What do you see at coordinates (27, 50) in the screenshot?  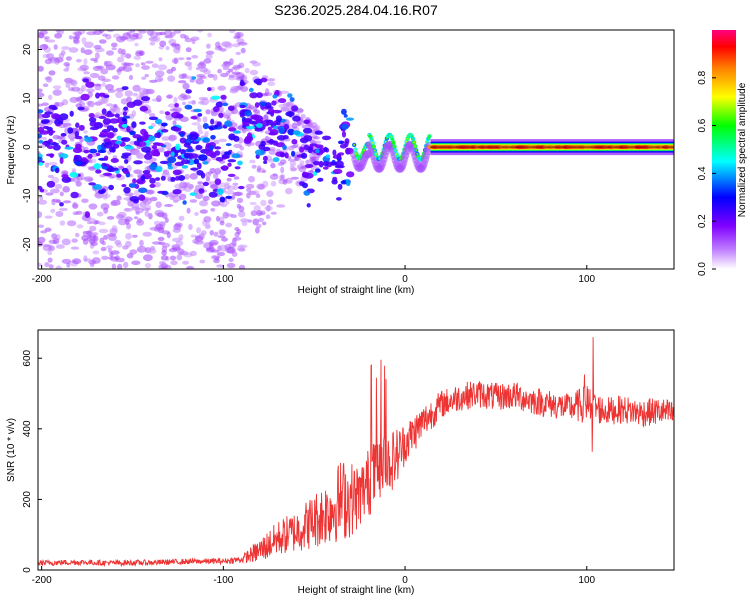 I see `y-tick-label: 20` at bounding box center [27, 50].